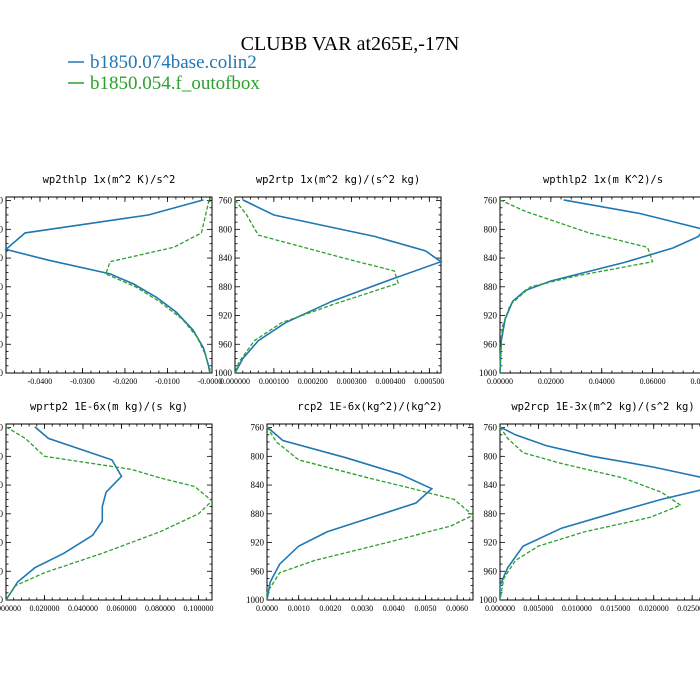  What do you see at coordinates (83, 608) in the screenshot?
I see `x-tick-label: 0.040000` at bounding box center [83, 608].